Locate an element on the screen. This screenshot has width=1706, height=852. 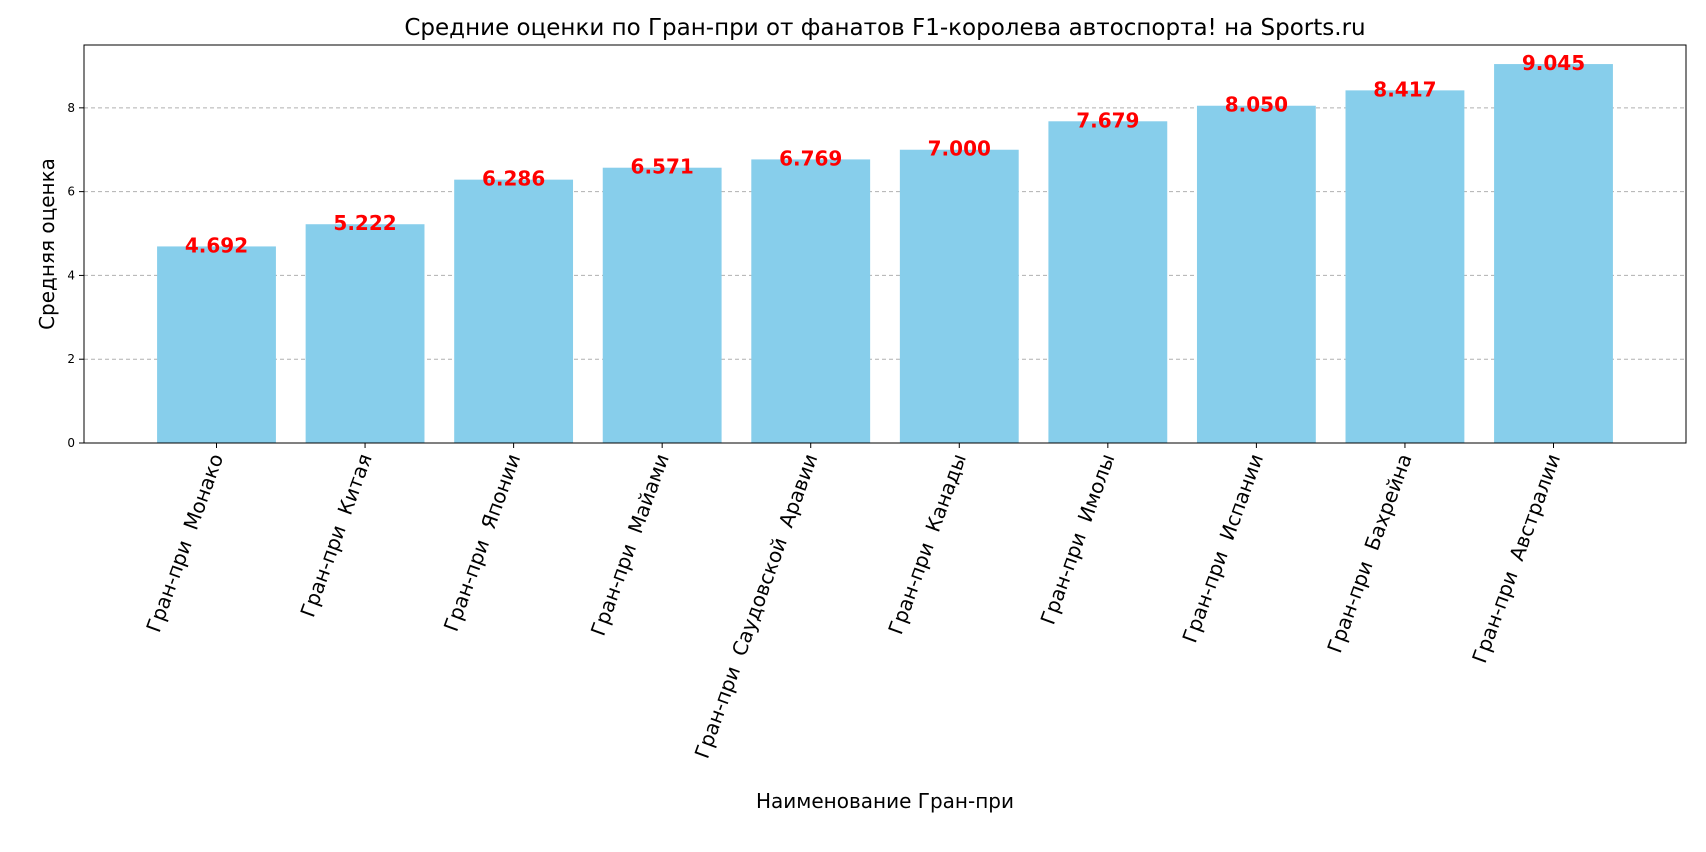
x-tick-label: Гран-при Бахрейна is located at coordinates (1369, 554).